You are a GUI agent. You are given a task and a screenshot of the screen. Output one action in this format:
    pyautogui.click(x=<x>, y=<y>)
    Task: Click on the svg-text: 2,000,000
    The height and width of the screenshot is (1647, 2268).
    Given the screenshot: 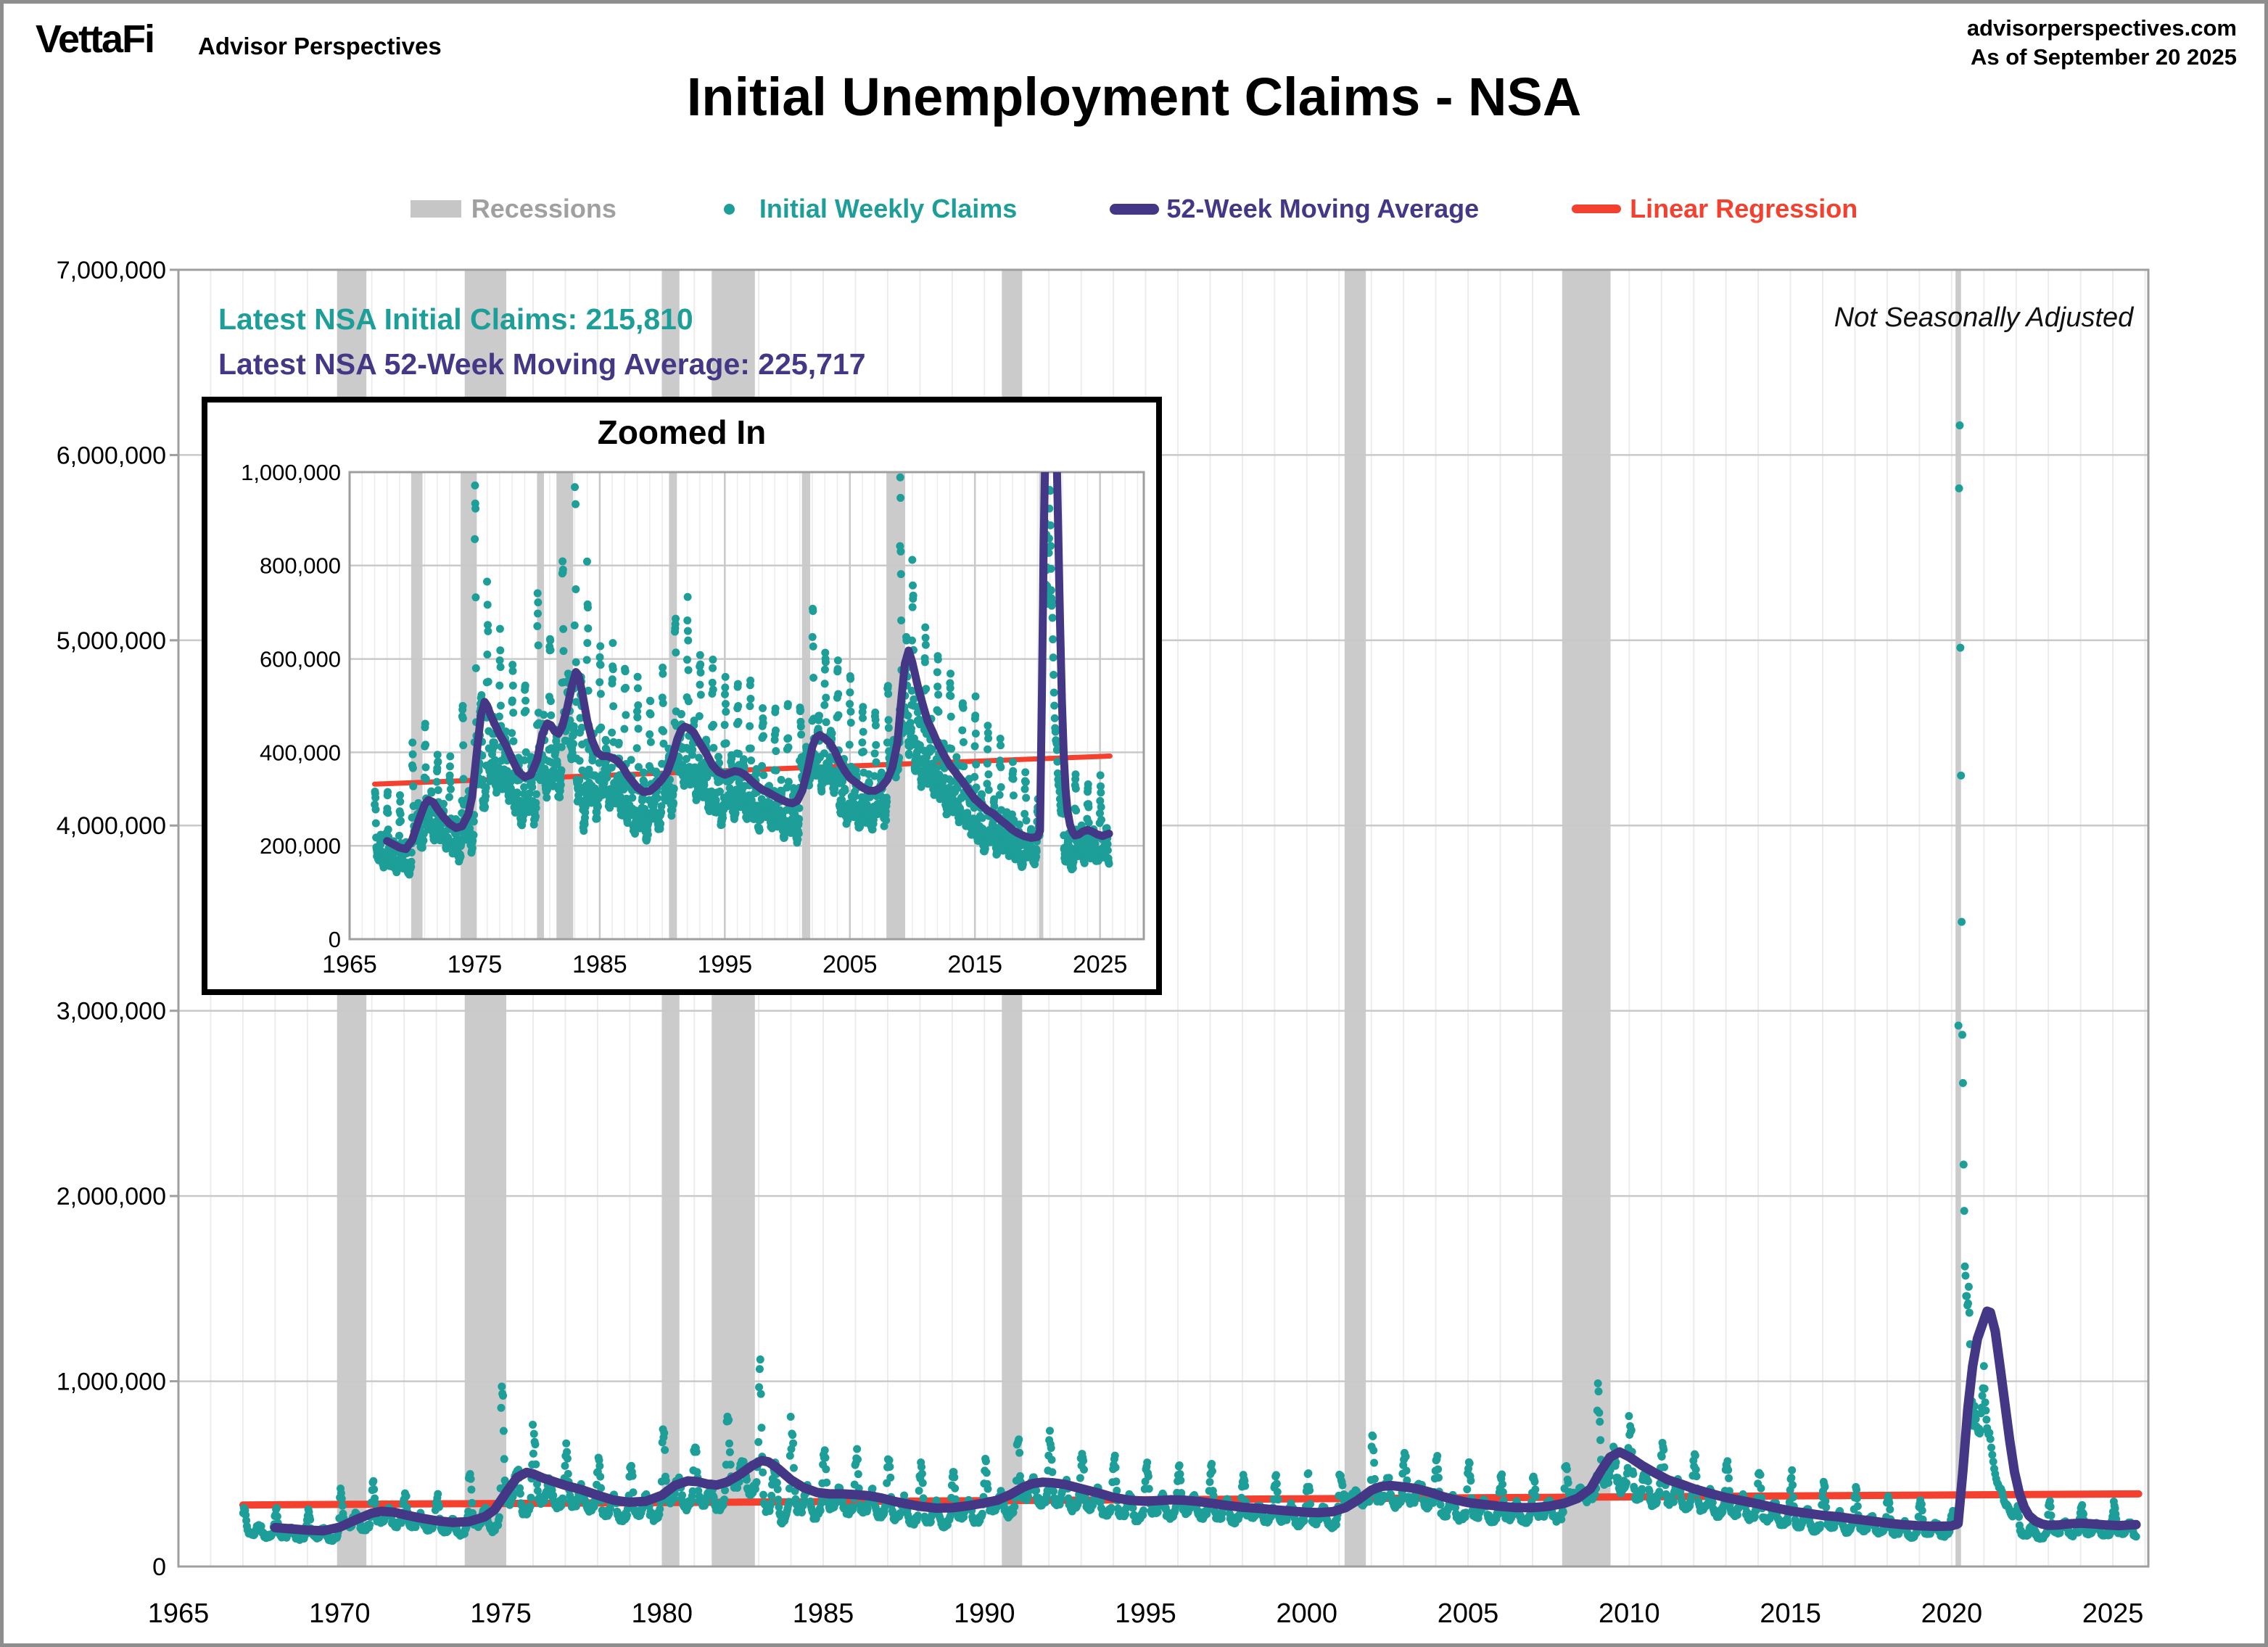 What is the action you would take?
    pyautogui.click(x=111, y=1196)
    